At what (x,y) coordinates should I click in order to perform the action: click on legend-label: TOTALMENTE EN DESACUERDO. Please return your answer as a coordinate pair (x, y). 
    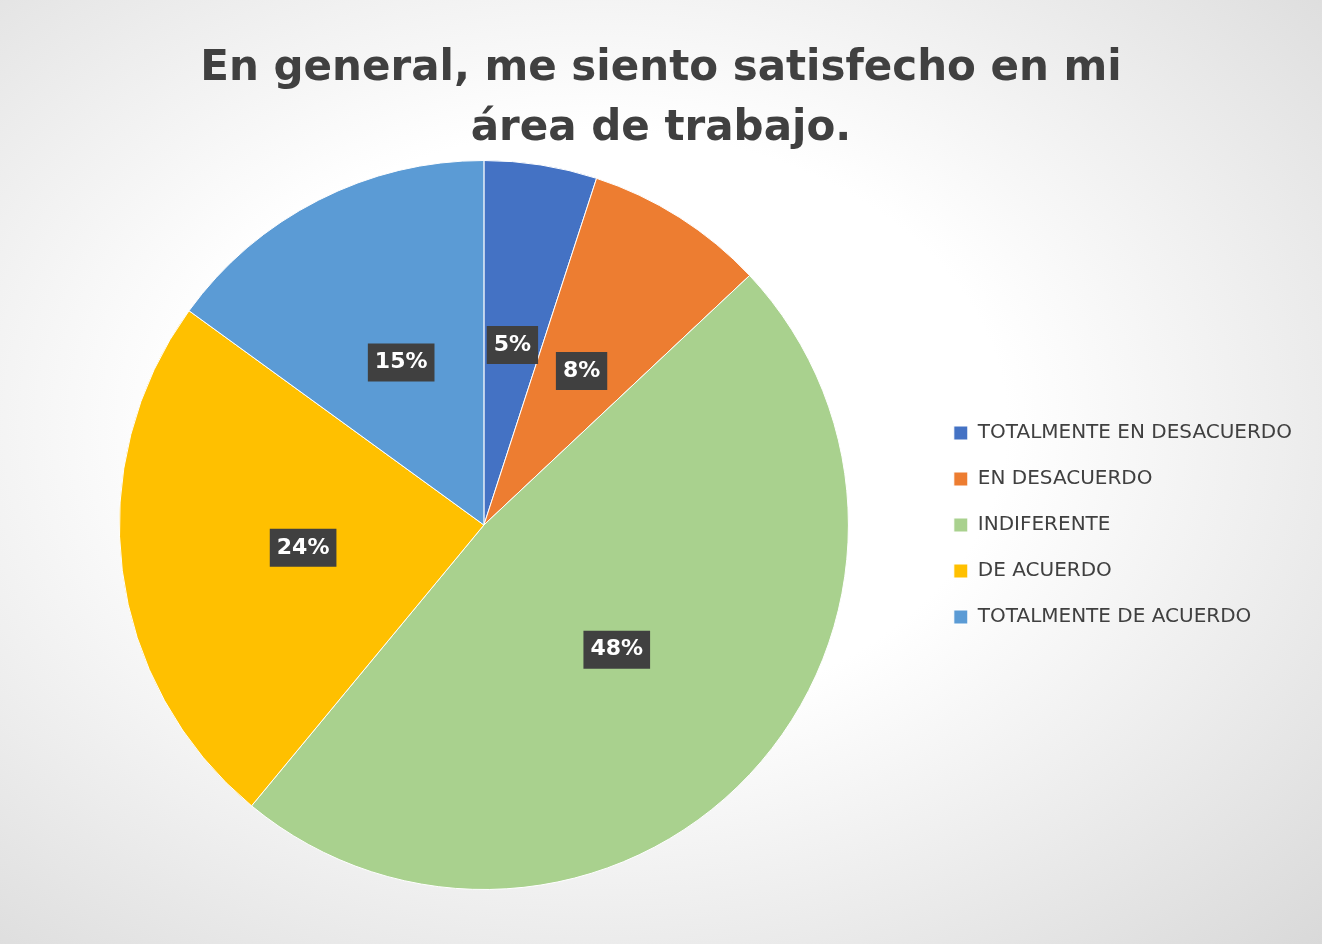
    Looking at the image, I should click on (1134, 431).